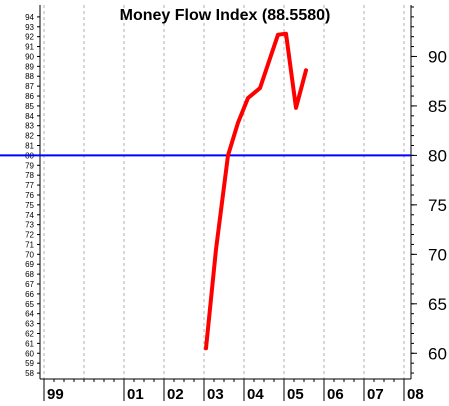 This screenshot has height=406, width=449. I want to click on right-tick-label-90: 90, so click(437, 56).